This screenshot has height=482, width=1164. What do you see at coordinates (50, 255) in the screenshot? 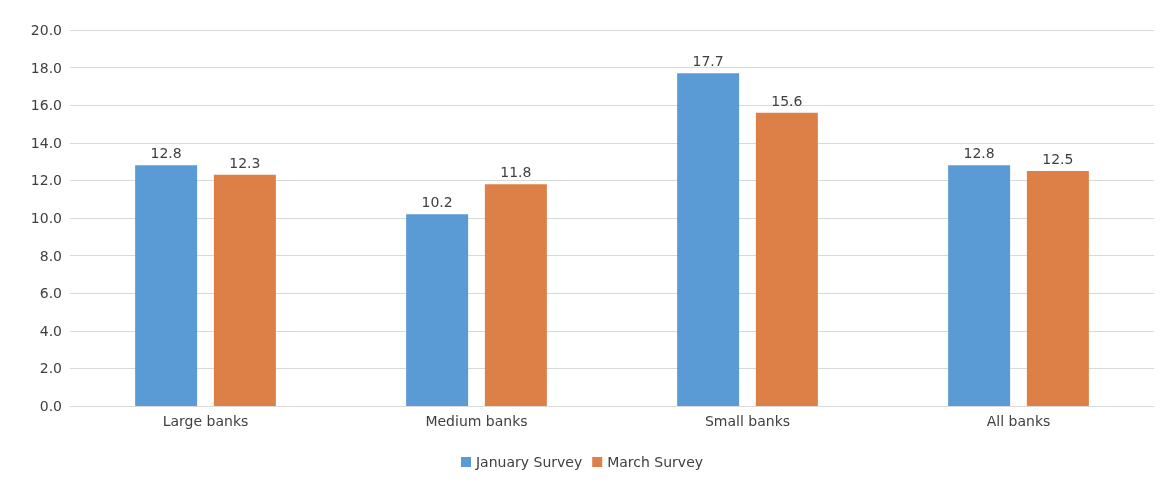
I see `y-tick-label: 8.0` at bounding box center [50, 255].